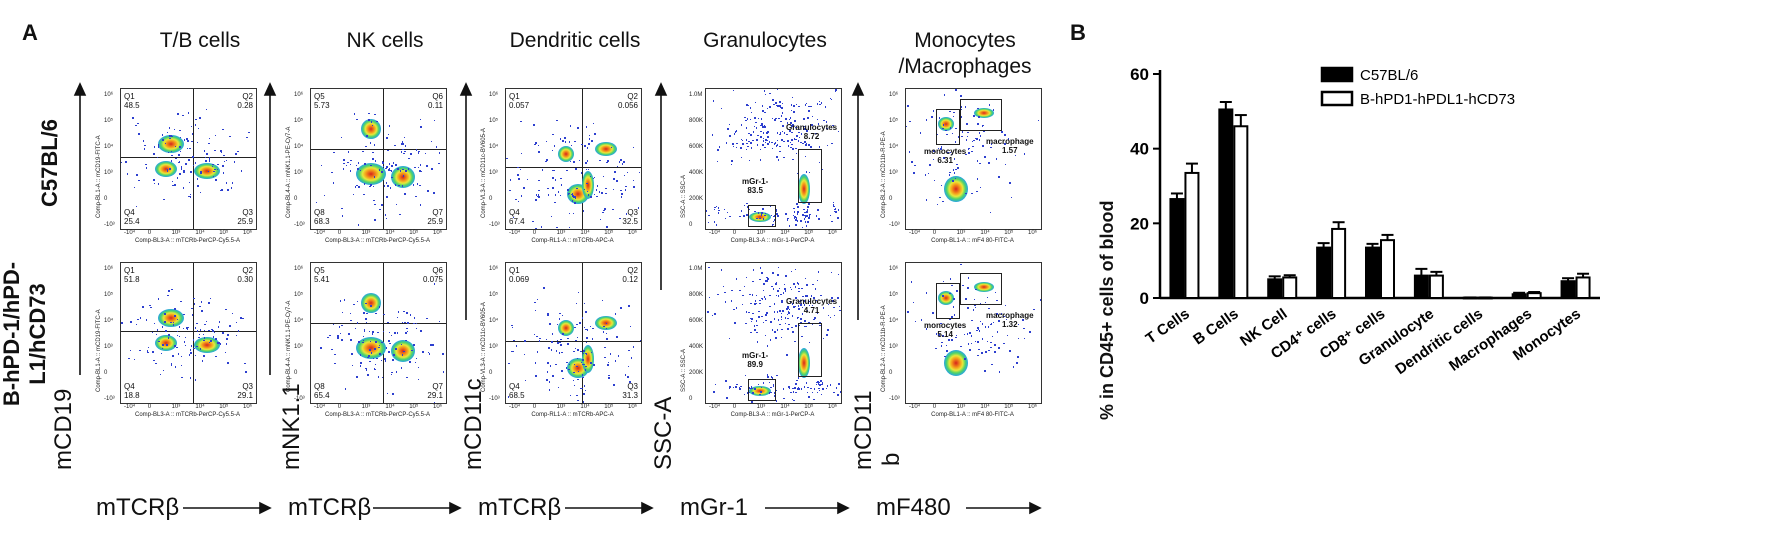 This screenshot has width=1776, height=536. I want to click on plot-y-axis-title: Comp-BL1-A :: mCD19-FITC-A, so click(99, 176).